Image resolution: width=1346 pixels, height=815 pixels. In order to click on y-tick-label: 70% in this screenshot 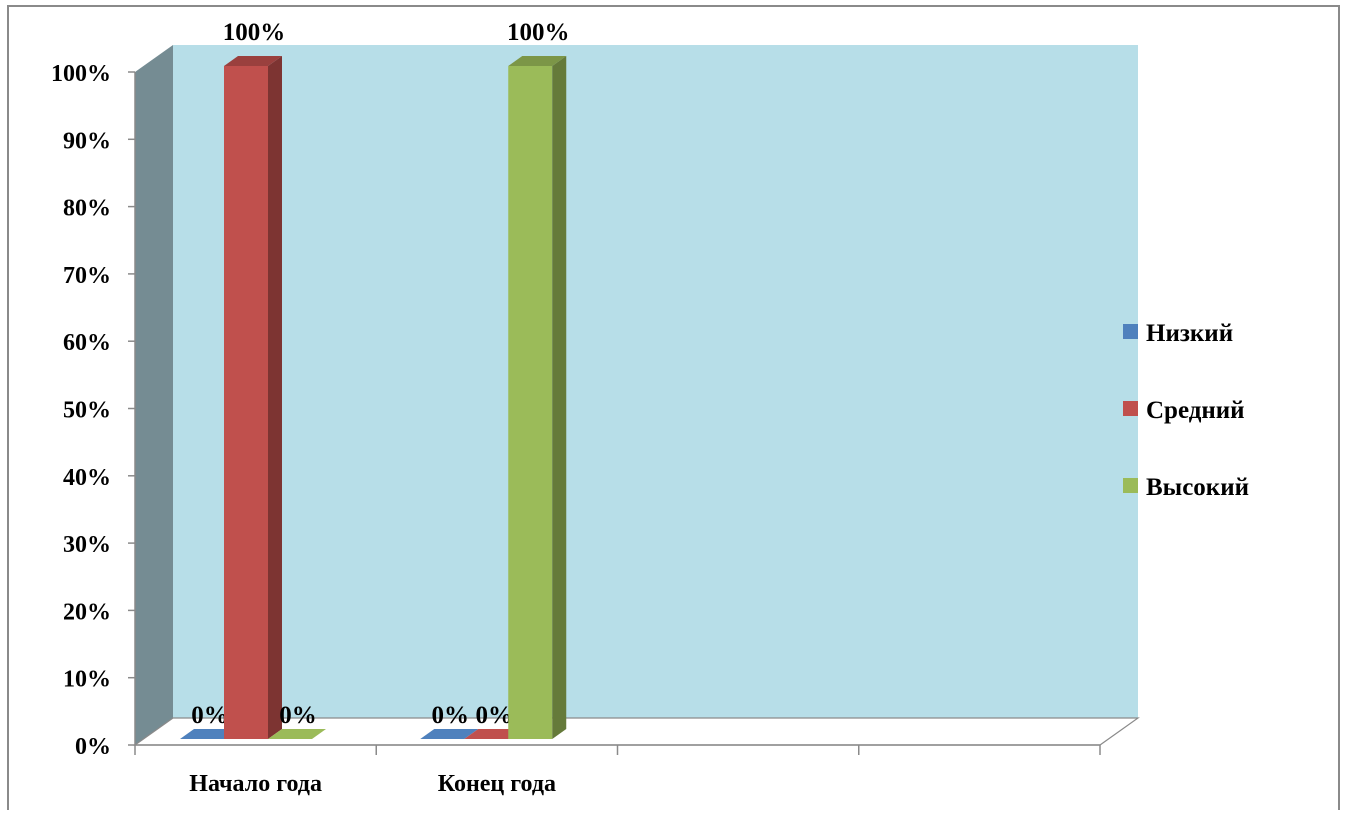, I will do `click(87, 276)`.